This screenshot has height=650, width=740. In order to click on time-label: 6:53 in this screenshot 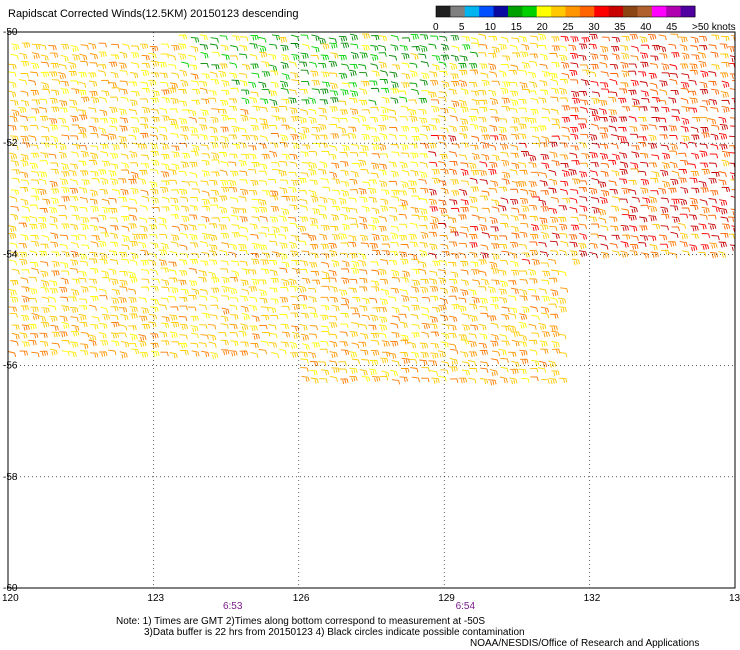, I will do `click(233, 606)`.